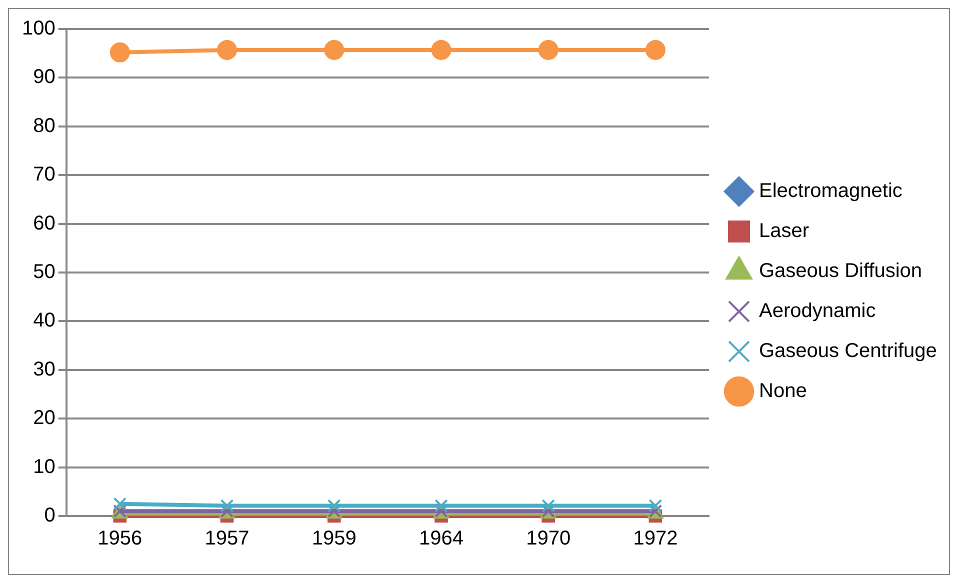 This screenshot has width=957, height=581. I want to click on y-tick-label: 30, so click(44, 369).